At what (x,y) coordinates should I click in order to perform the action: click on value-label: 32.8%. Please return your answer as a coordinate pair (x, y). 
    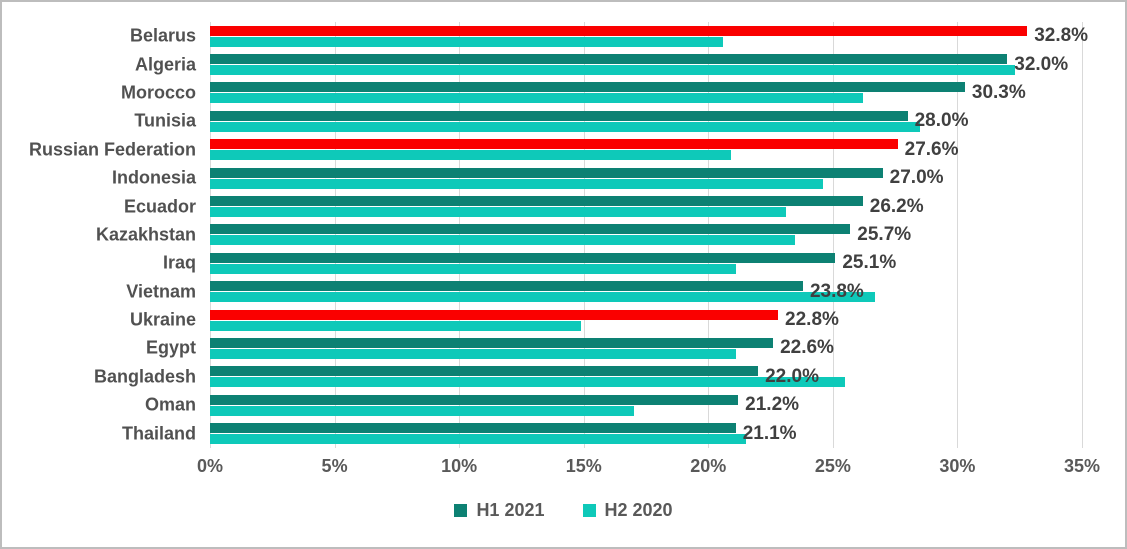
    Looking at the image, I should click on (1061, 36).